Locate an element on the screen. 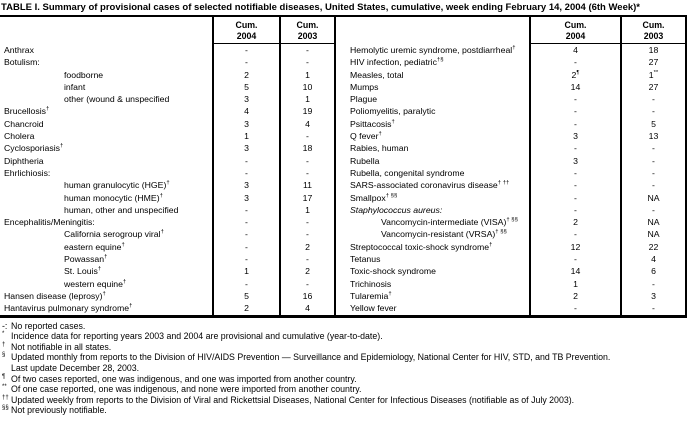 This screenshot has height=430, width=689. footnote-line: §§ Not previously notifiable. is located at coordinates (344, 410).